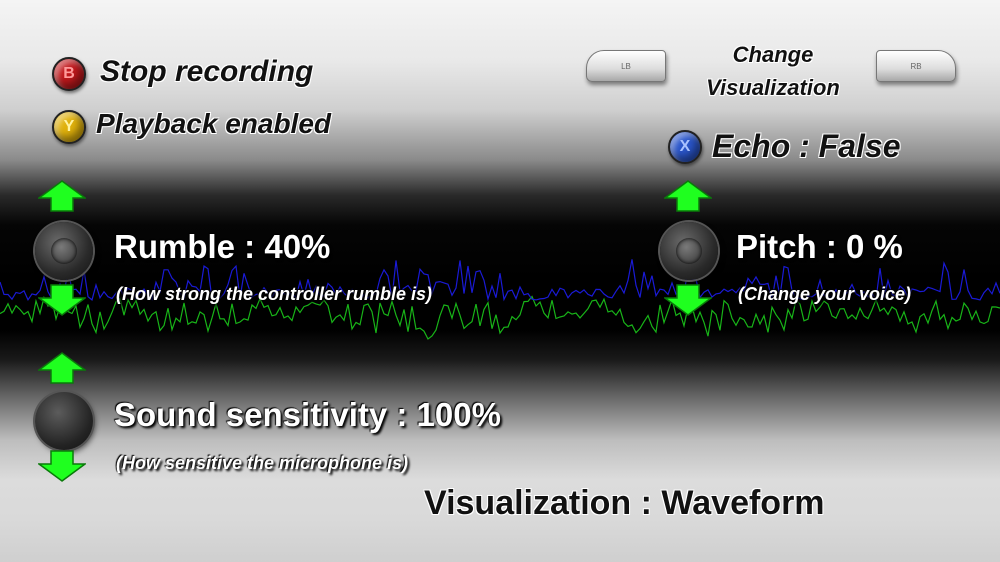 The width and height of the screenshot is (1000, 562). What do you see at coordinates (62, 196) in the screenshot?
I see `rumble-increase-arrow-icon` at bounding box center [62, 196].